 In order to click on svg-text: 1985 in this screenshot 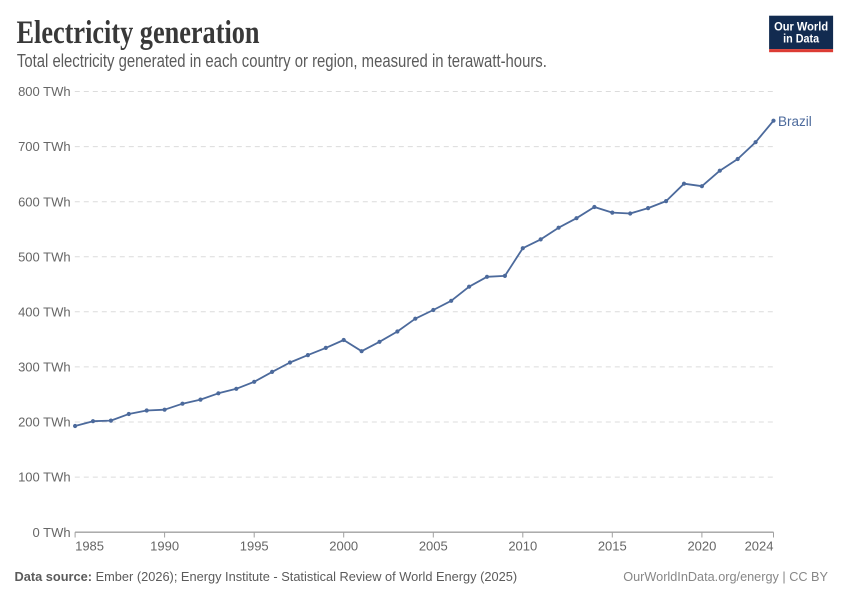, I will do `click(89, 545)`.